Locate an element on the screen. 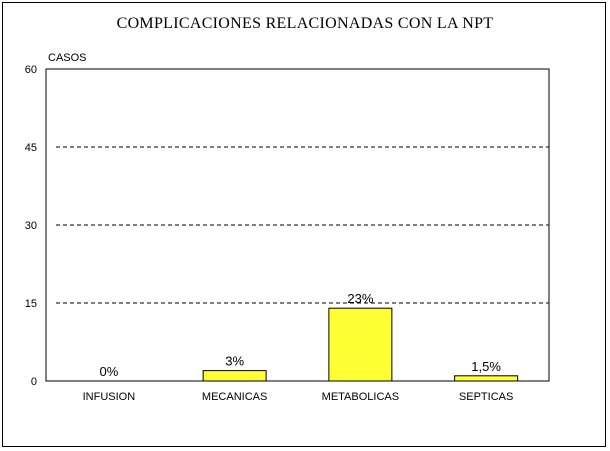 Image resolution: width=610 pixels, height=451 pixels. bar-metabolicas is located at coordinates (360, 344).